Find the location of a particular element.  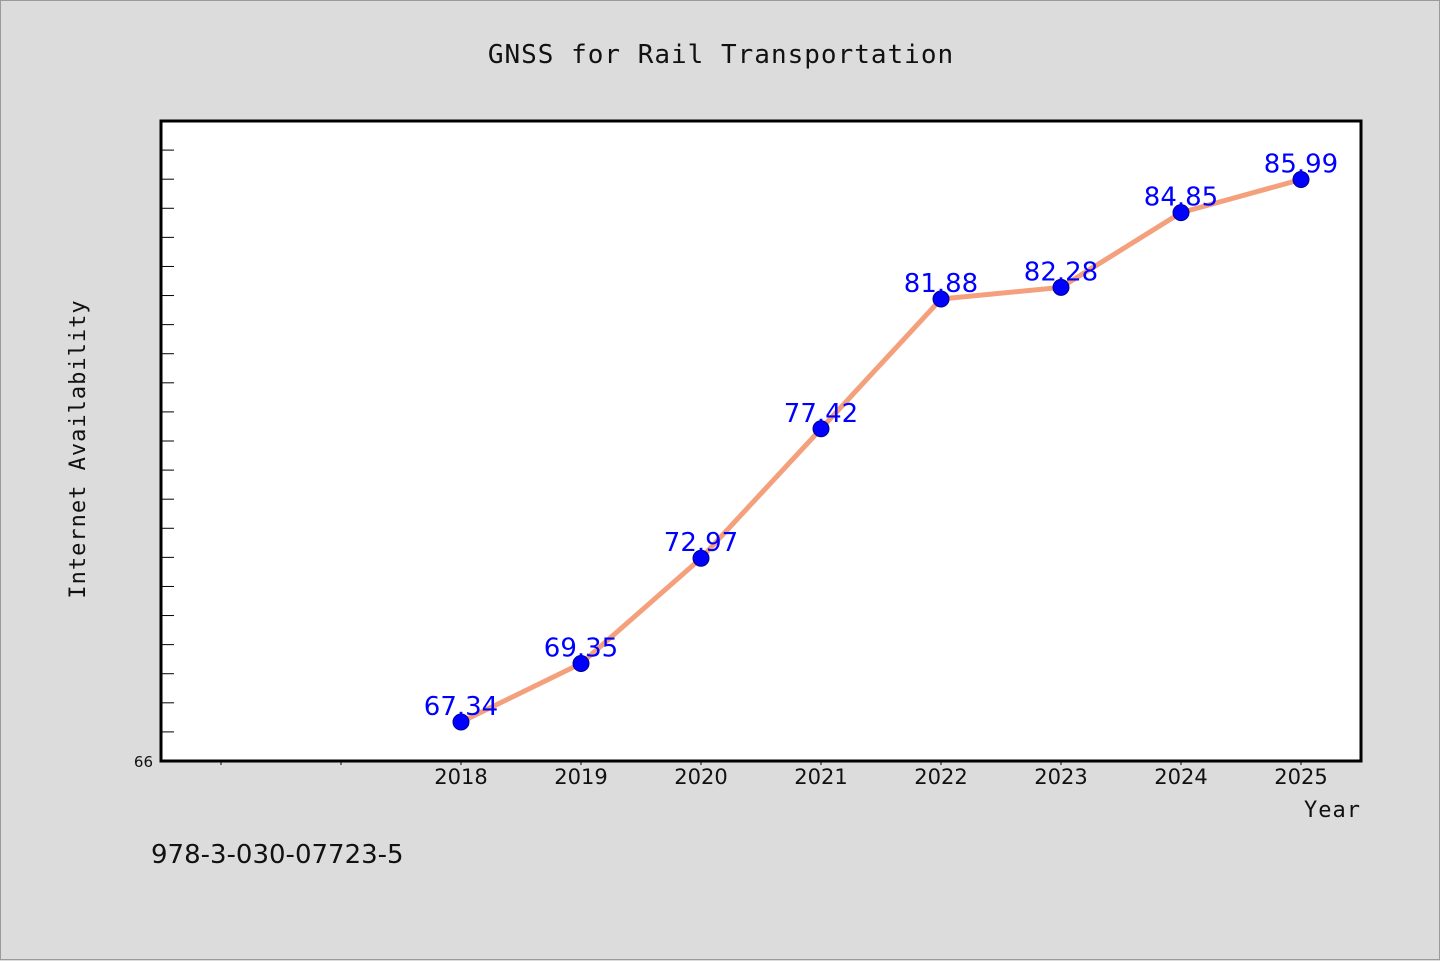

x-tick-label: 2023 is located at coordinates (1060, 777).